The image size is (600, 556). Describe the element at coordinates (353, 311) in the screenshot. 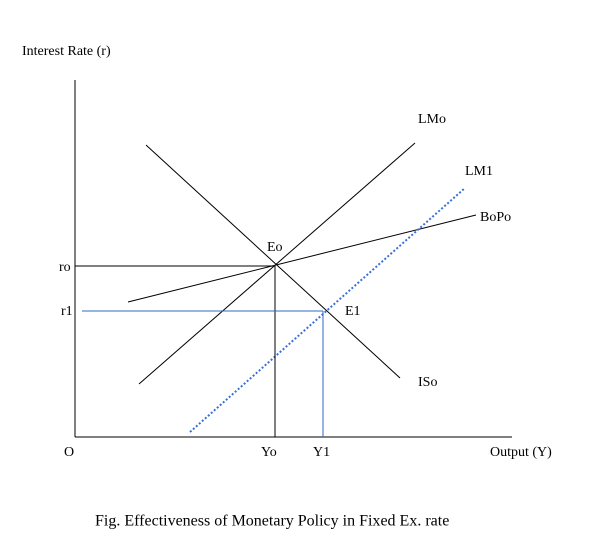

I see `equilibrium-label: E1` at that location.